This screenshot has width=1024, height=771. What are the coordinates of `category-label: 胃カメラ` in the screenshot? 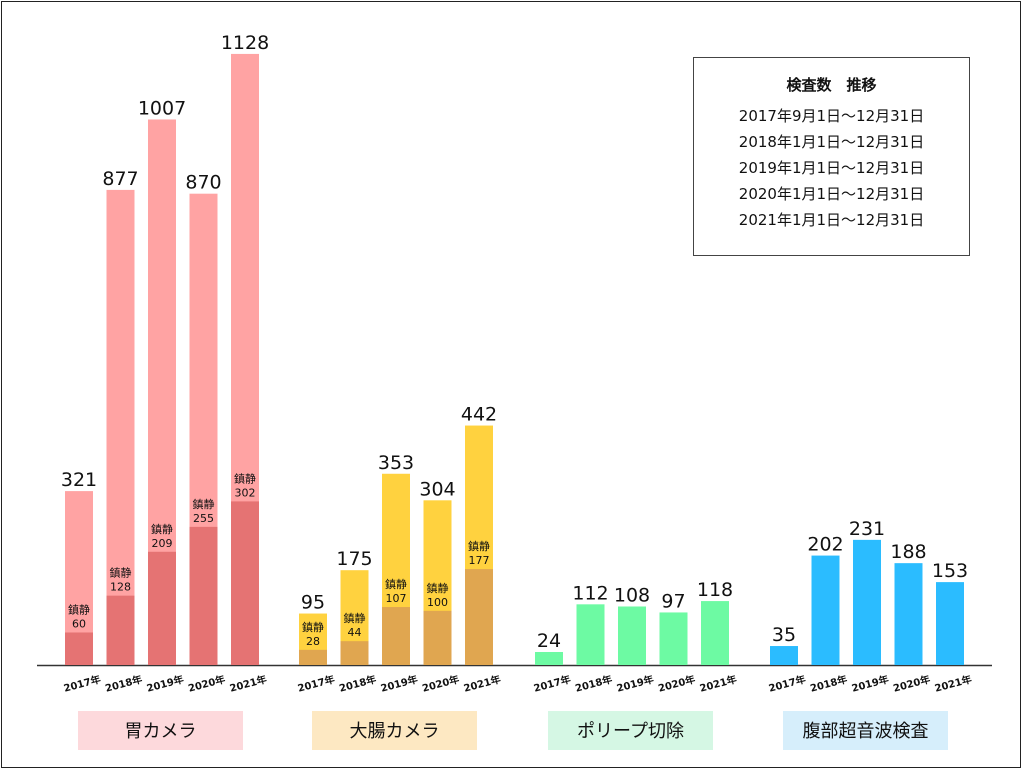 It's located at (161, 731).